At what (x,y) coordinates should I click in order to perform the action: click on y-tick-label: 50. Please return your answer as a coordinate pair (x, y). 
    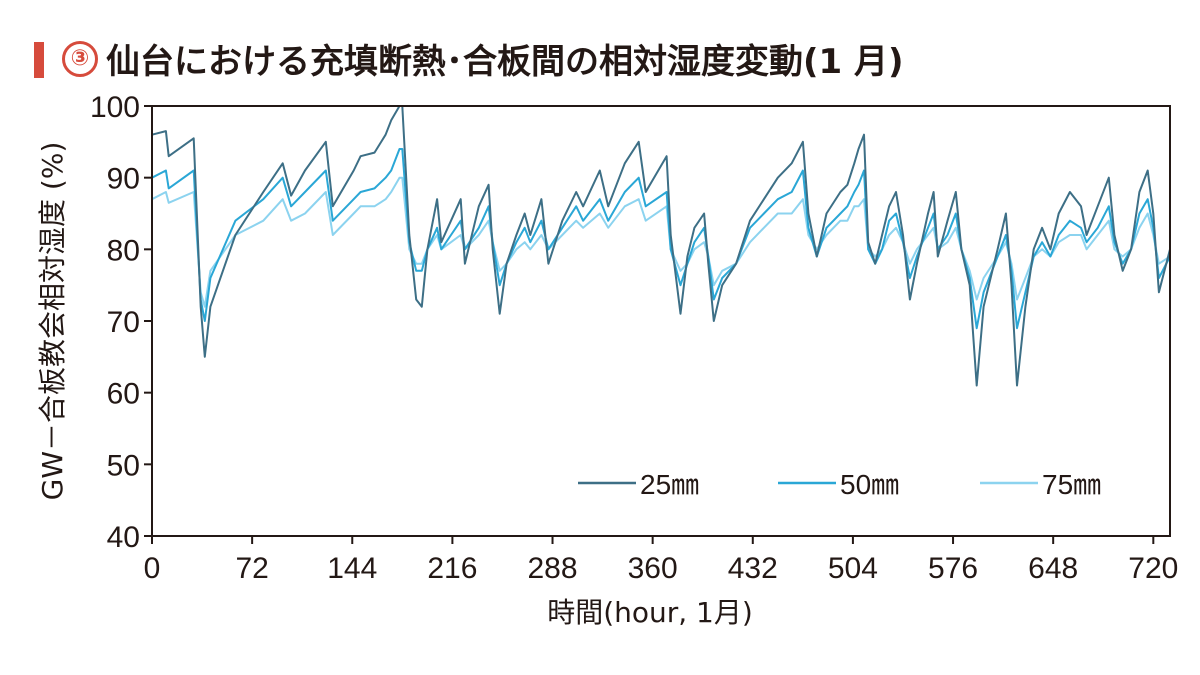
    Looking at the image, I should click on (123, 465).